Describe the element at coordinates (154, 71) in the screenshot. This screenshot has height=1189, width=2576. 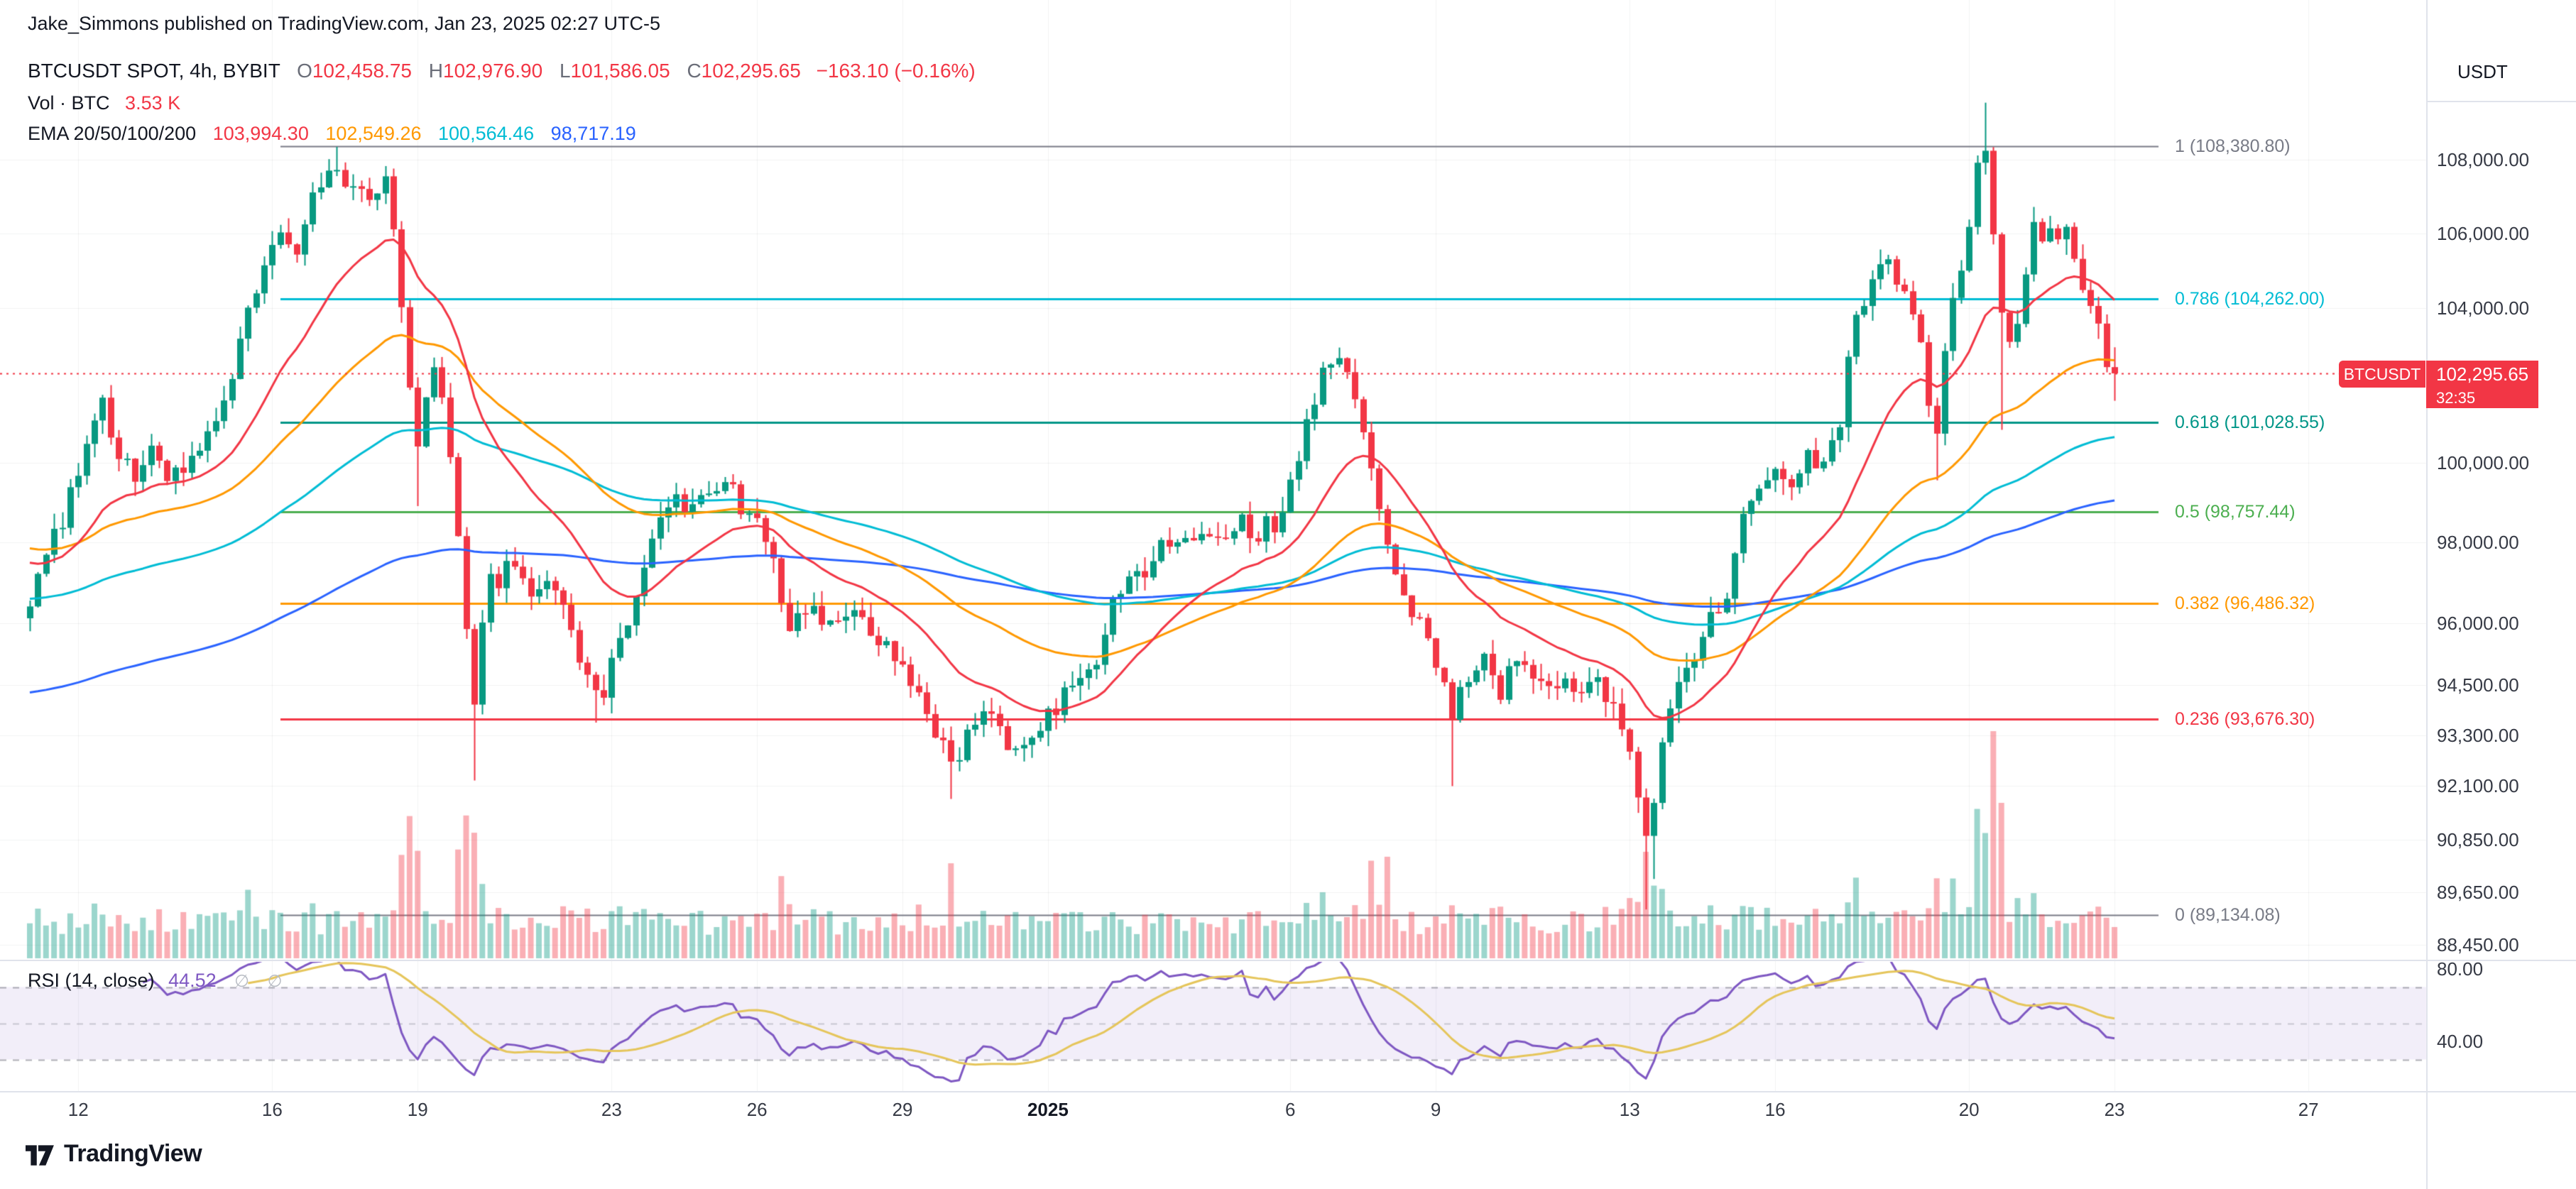
I see `symbol-title: BTCUSDT SPOT, 4h, BYBIT` at that location.